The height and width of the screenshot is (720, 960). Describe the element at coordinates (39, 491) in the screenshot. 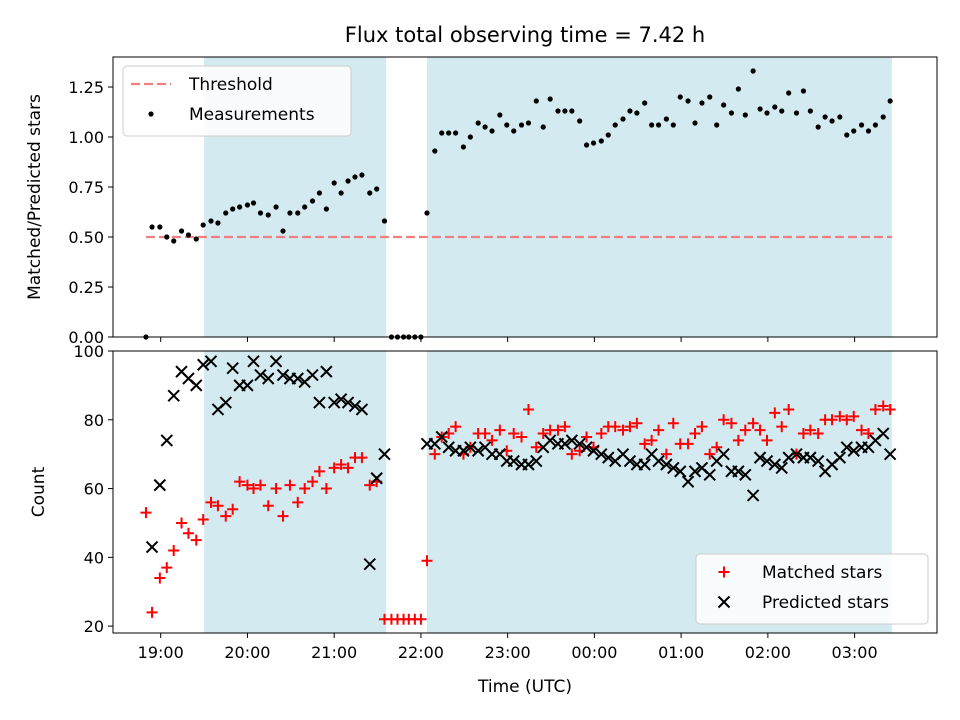

I see `bottom-panel-y-axis-label: Count` at that location.